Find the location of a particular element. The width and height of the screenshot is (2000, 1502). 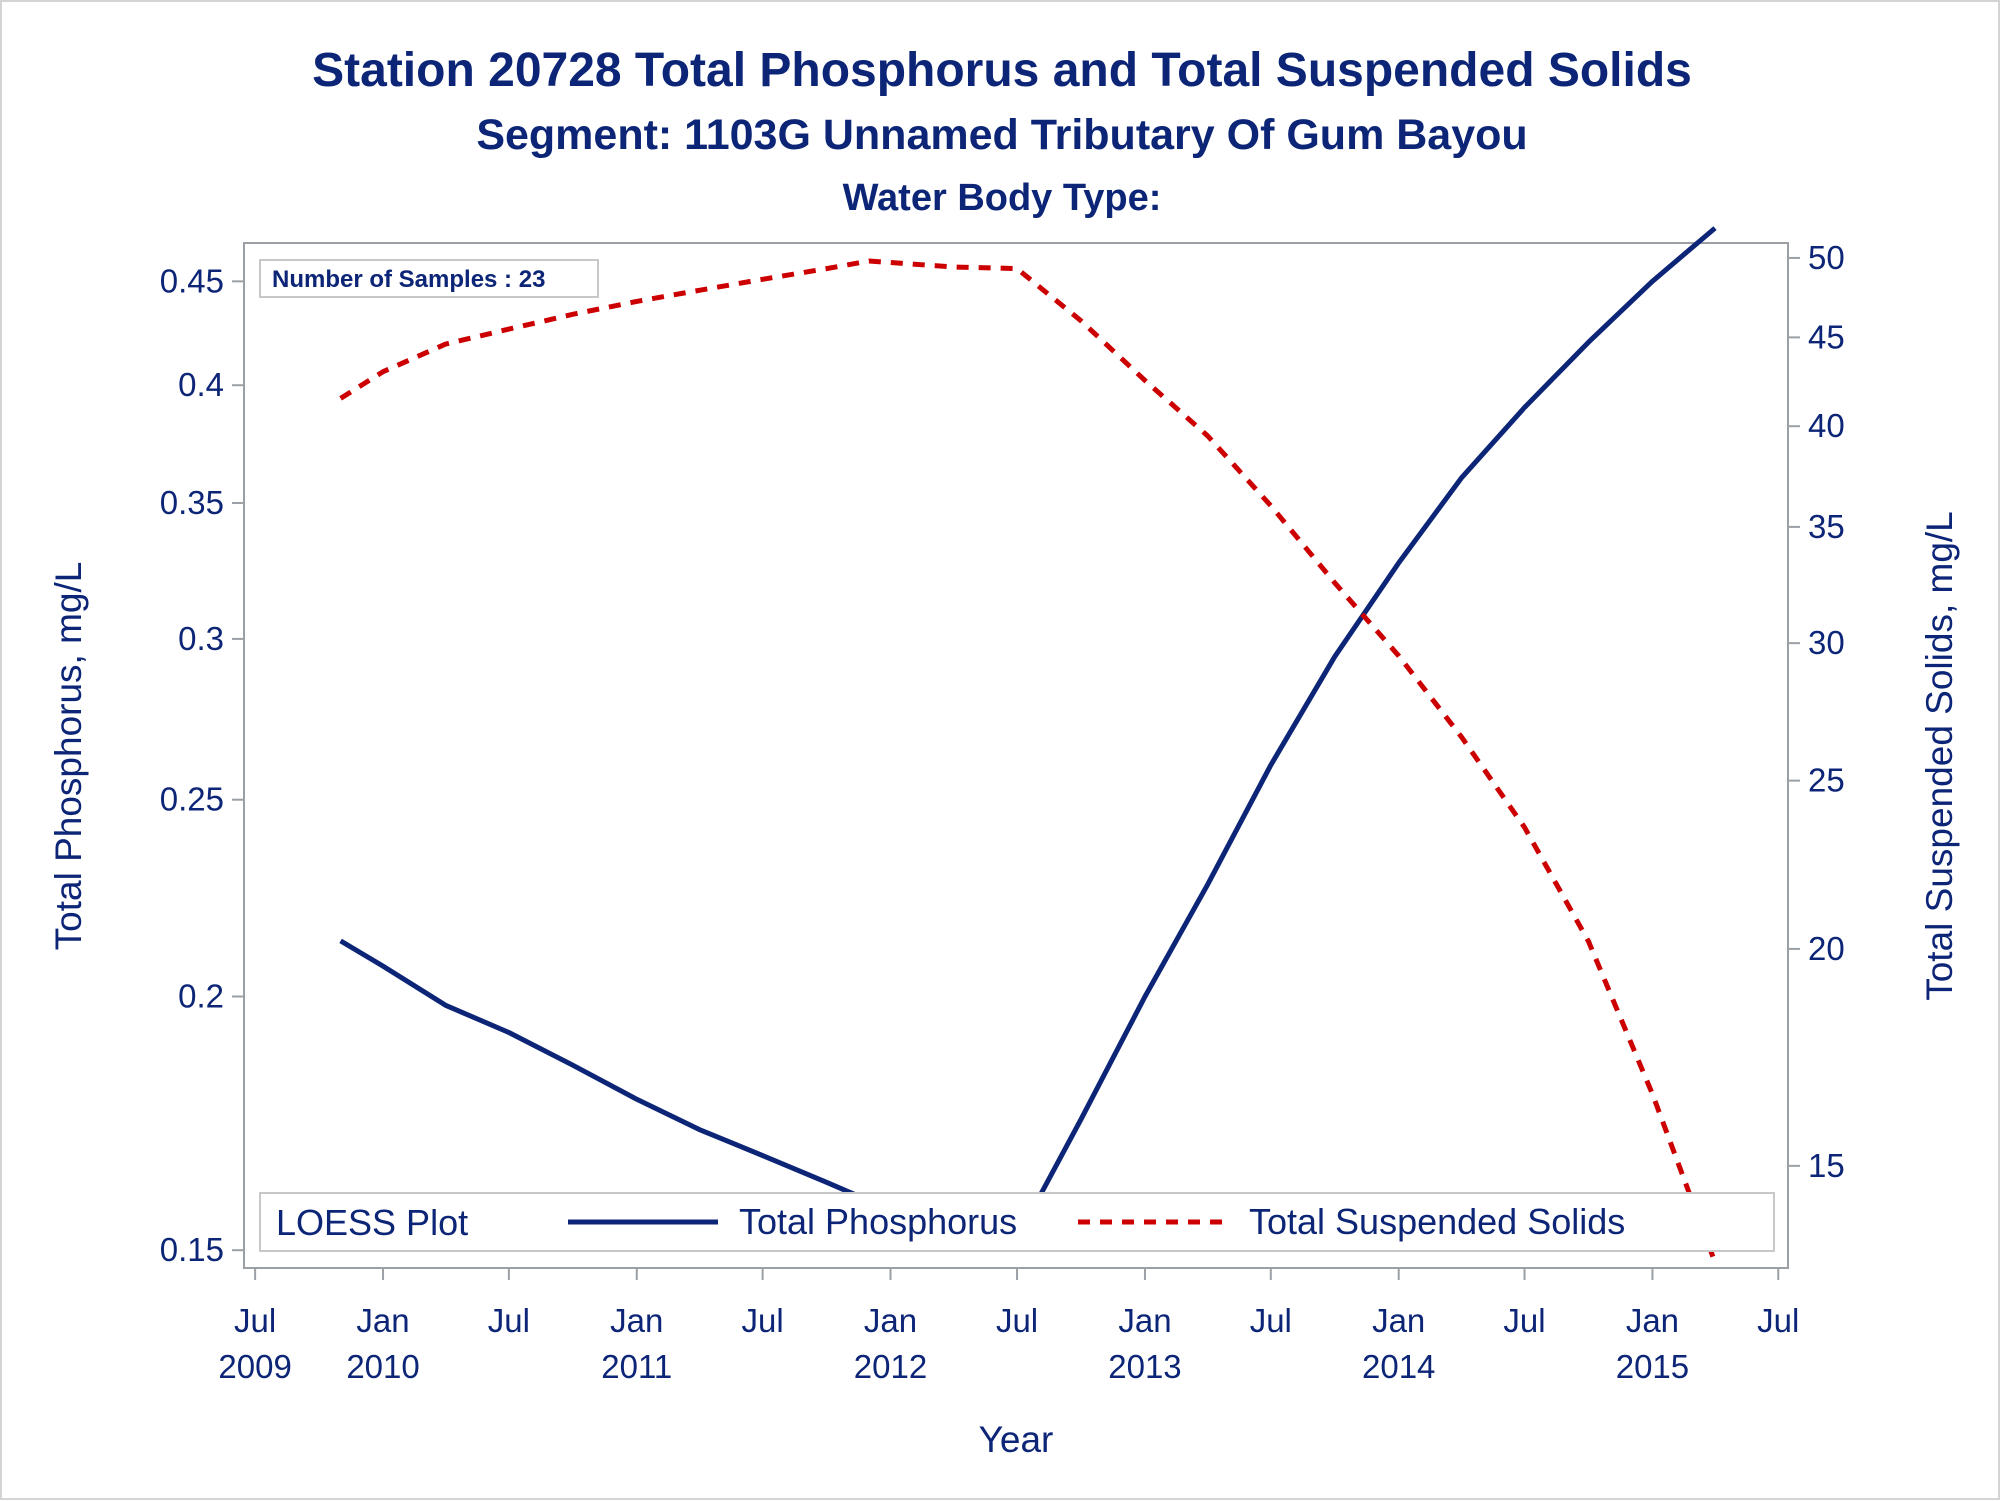

x-tick-label: 2015 is located at coordinates (1652, 1366).